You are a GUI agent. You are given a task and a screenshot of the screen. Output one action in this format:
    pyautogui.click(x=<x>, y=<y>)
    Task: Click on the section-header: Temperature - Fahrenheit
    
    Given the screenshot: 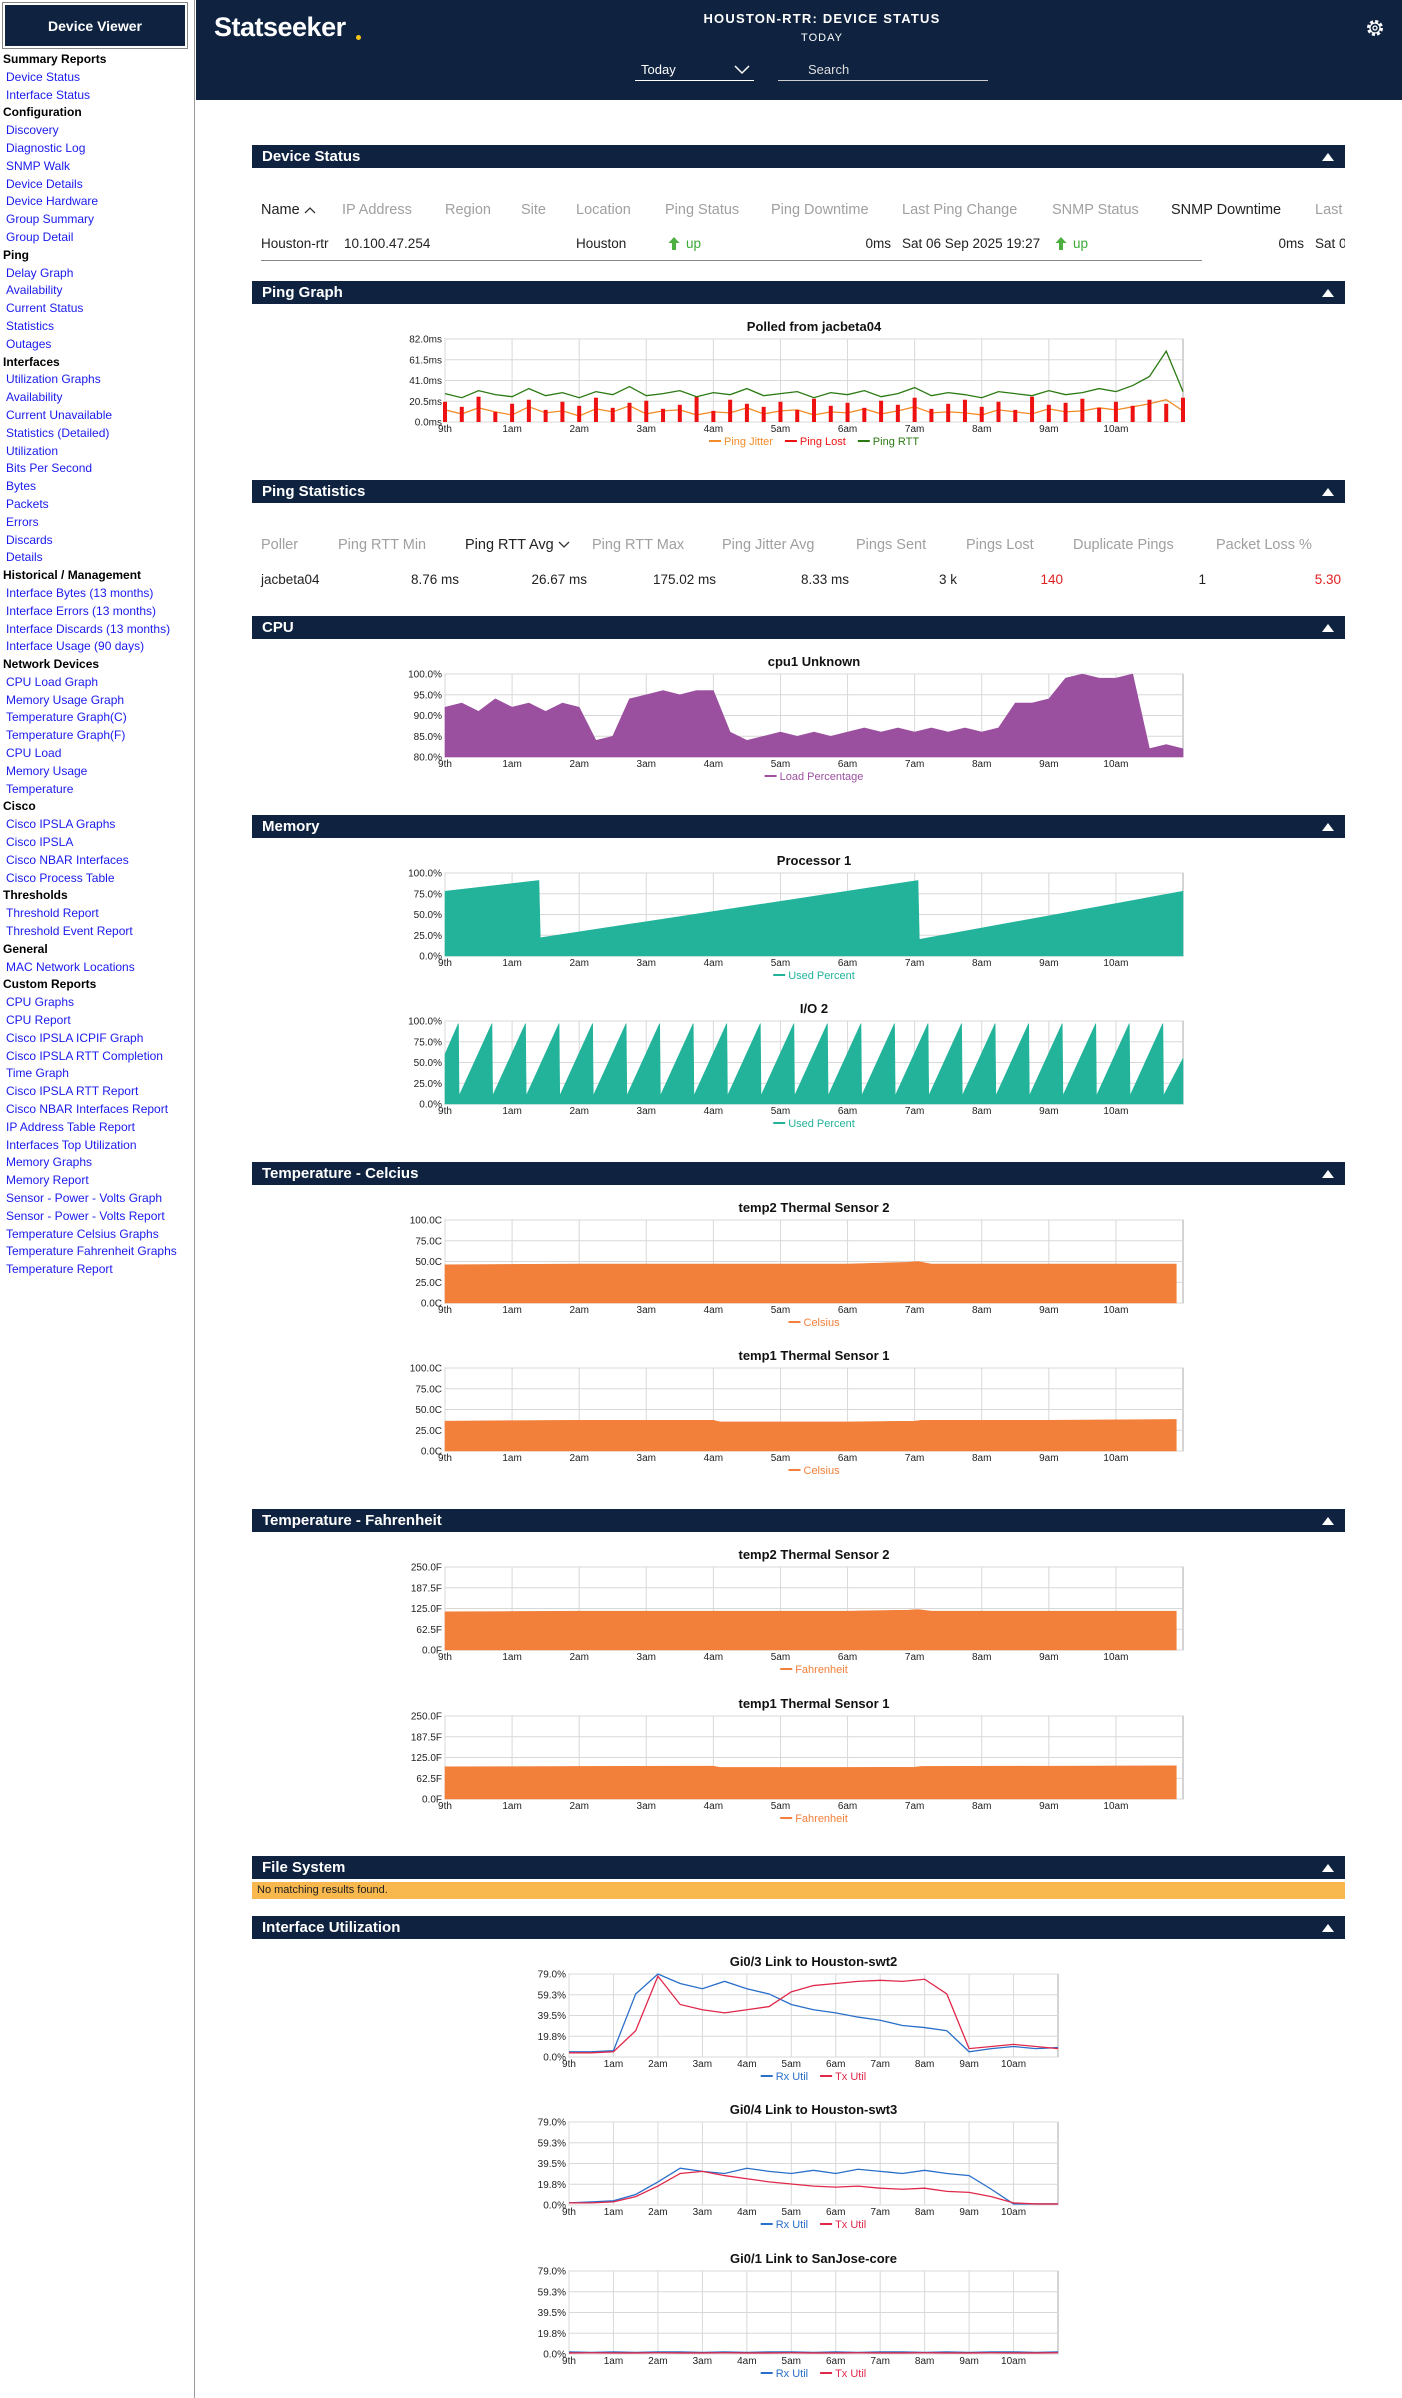 What is the action you would take?
    pyautogui.click(x=798, y=1520)
    